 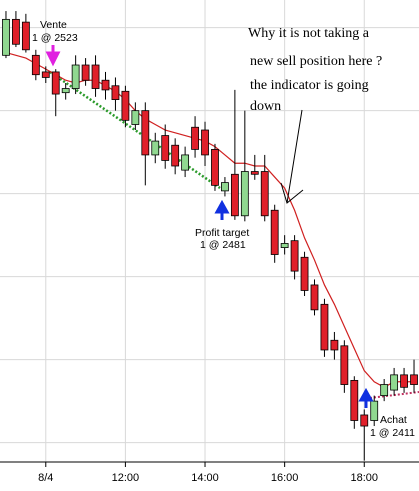 I want to click on annotation-detail: 1 @ 2523, so click(x=55, y=38).